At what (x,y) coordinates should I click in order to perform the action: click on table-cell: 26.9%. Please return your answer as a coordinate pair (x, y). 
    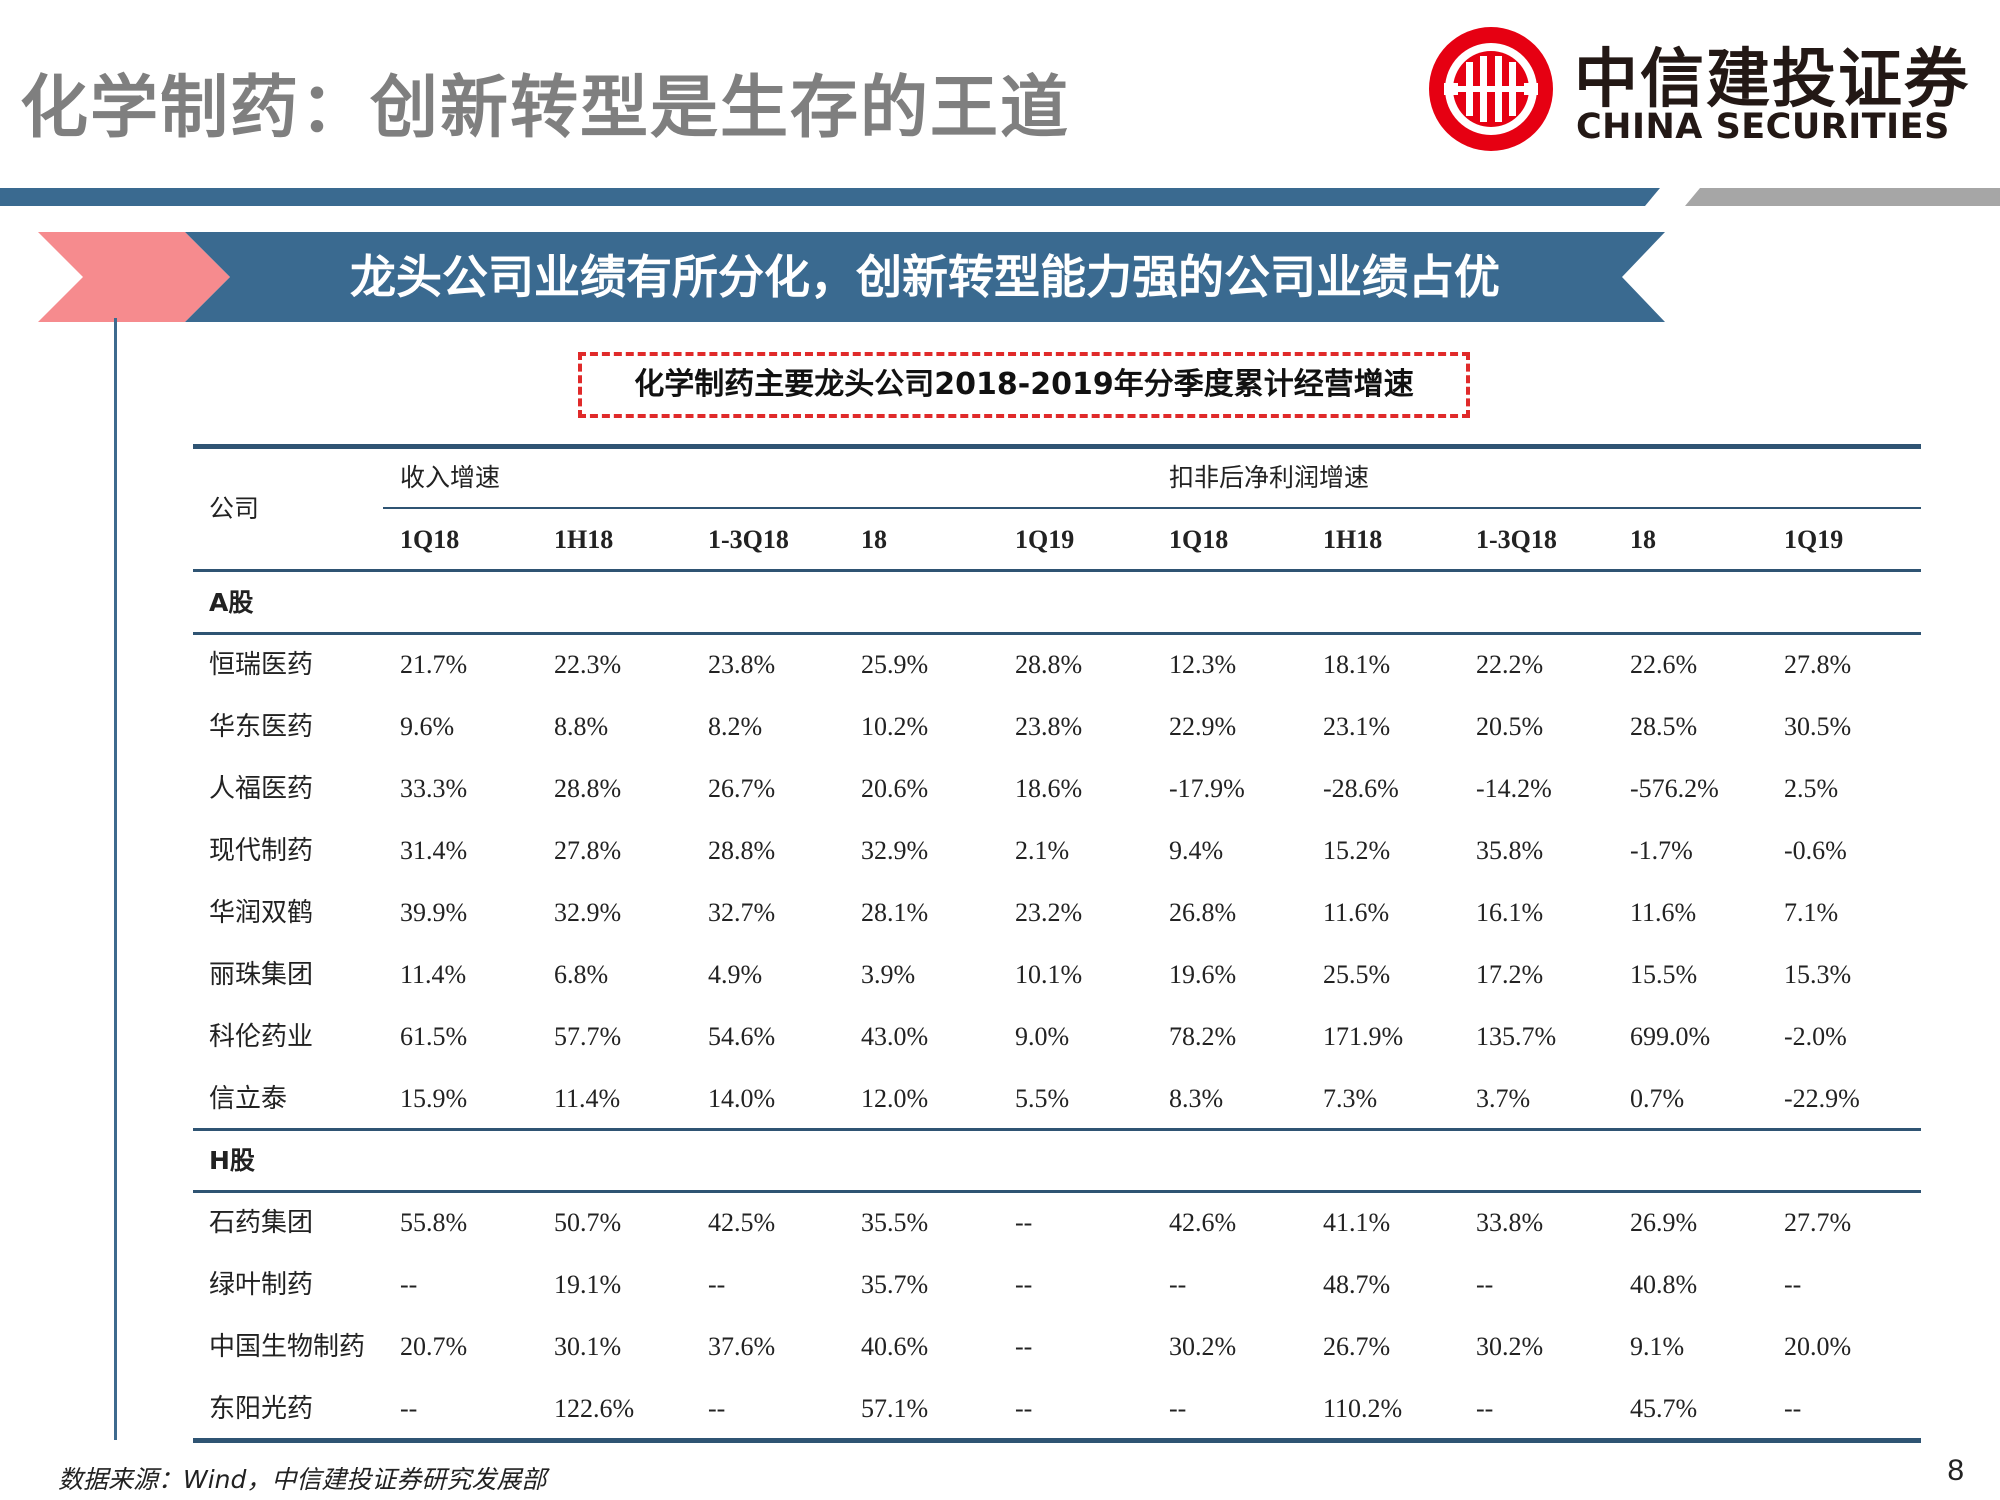
    Looking at the image, I should click on (1664, 1222).